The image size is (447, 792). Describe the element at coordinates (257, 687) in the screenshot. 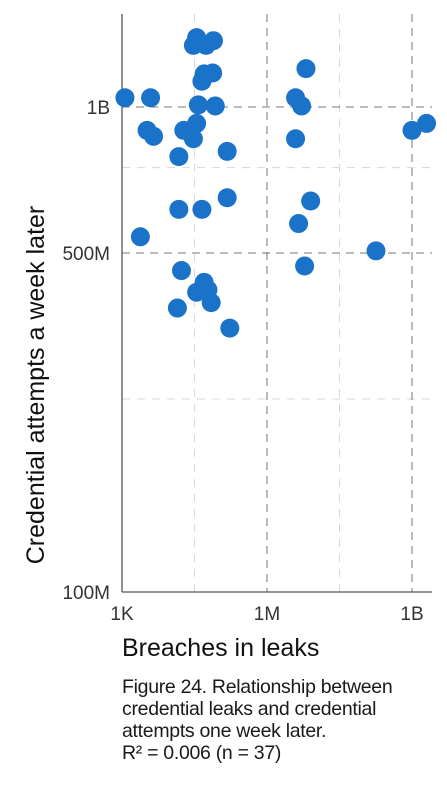

I see `caption-line: Figure 24. Relationship between` at that location.